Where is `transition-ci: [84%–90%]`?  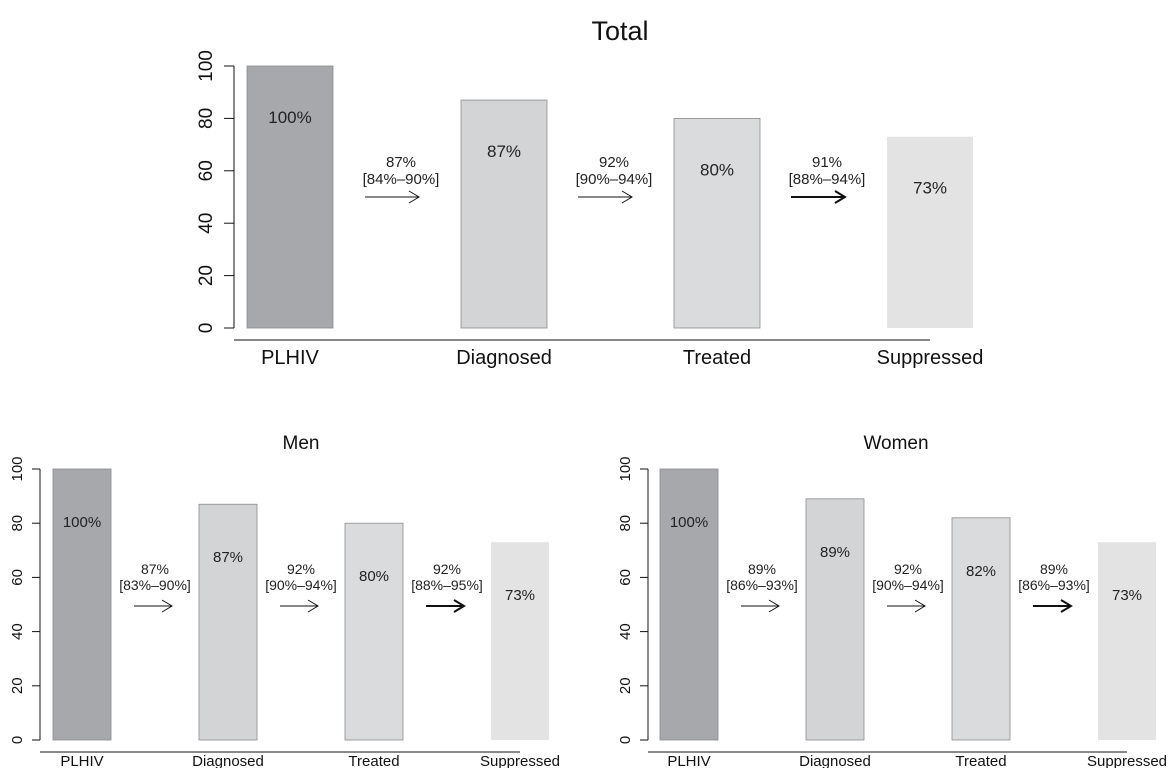
transition-ci: [84%–90%] is located at coordinates (401, 179).